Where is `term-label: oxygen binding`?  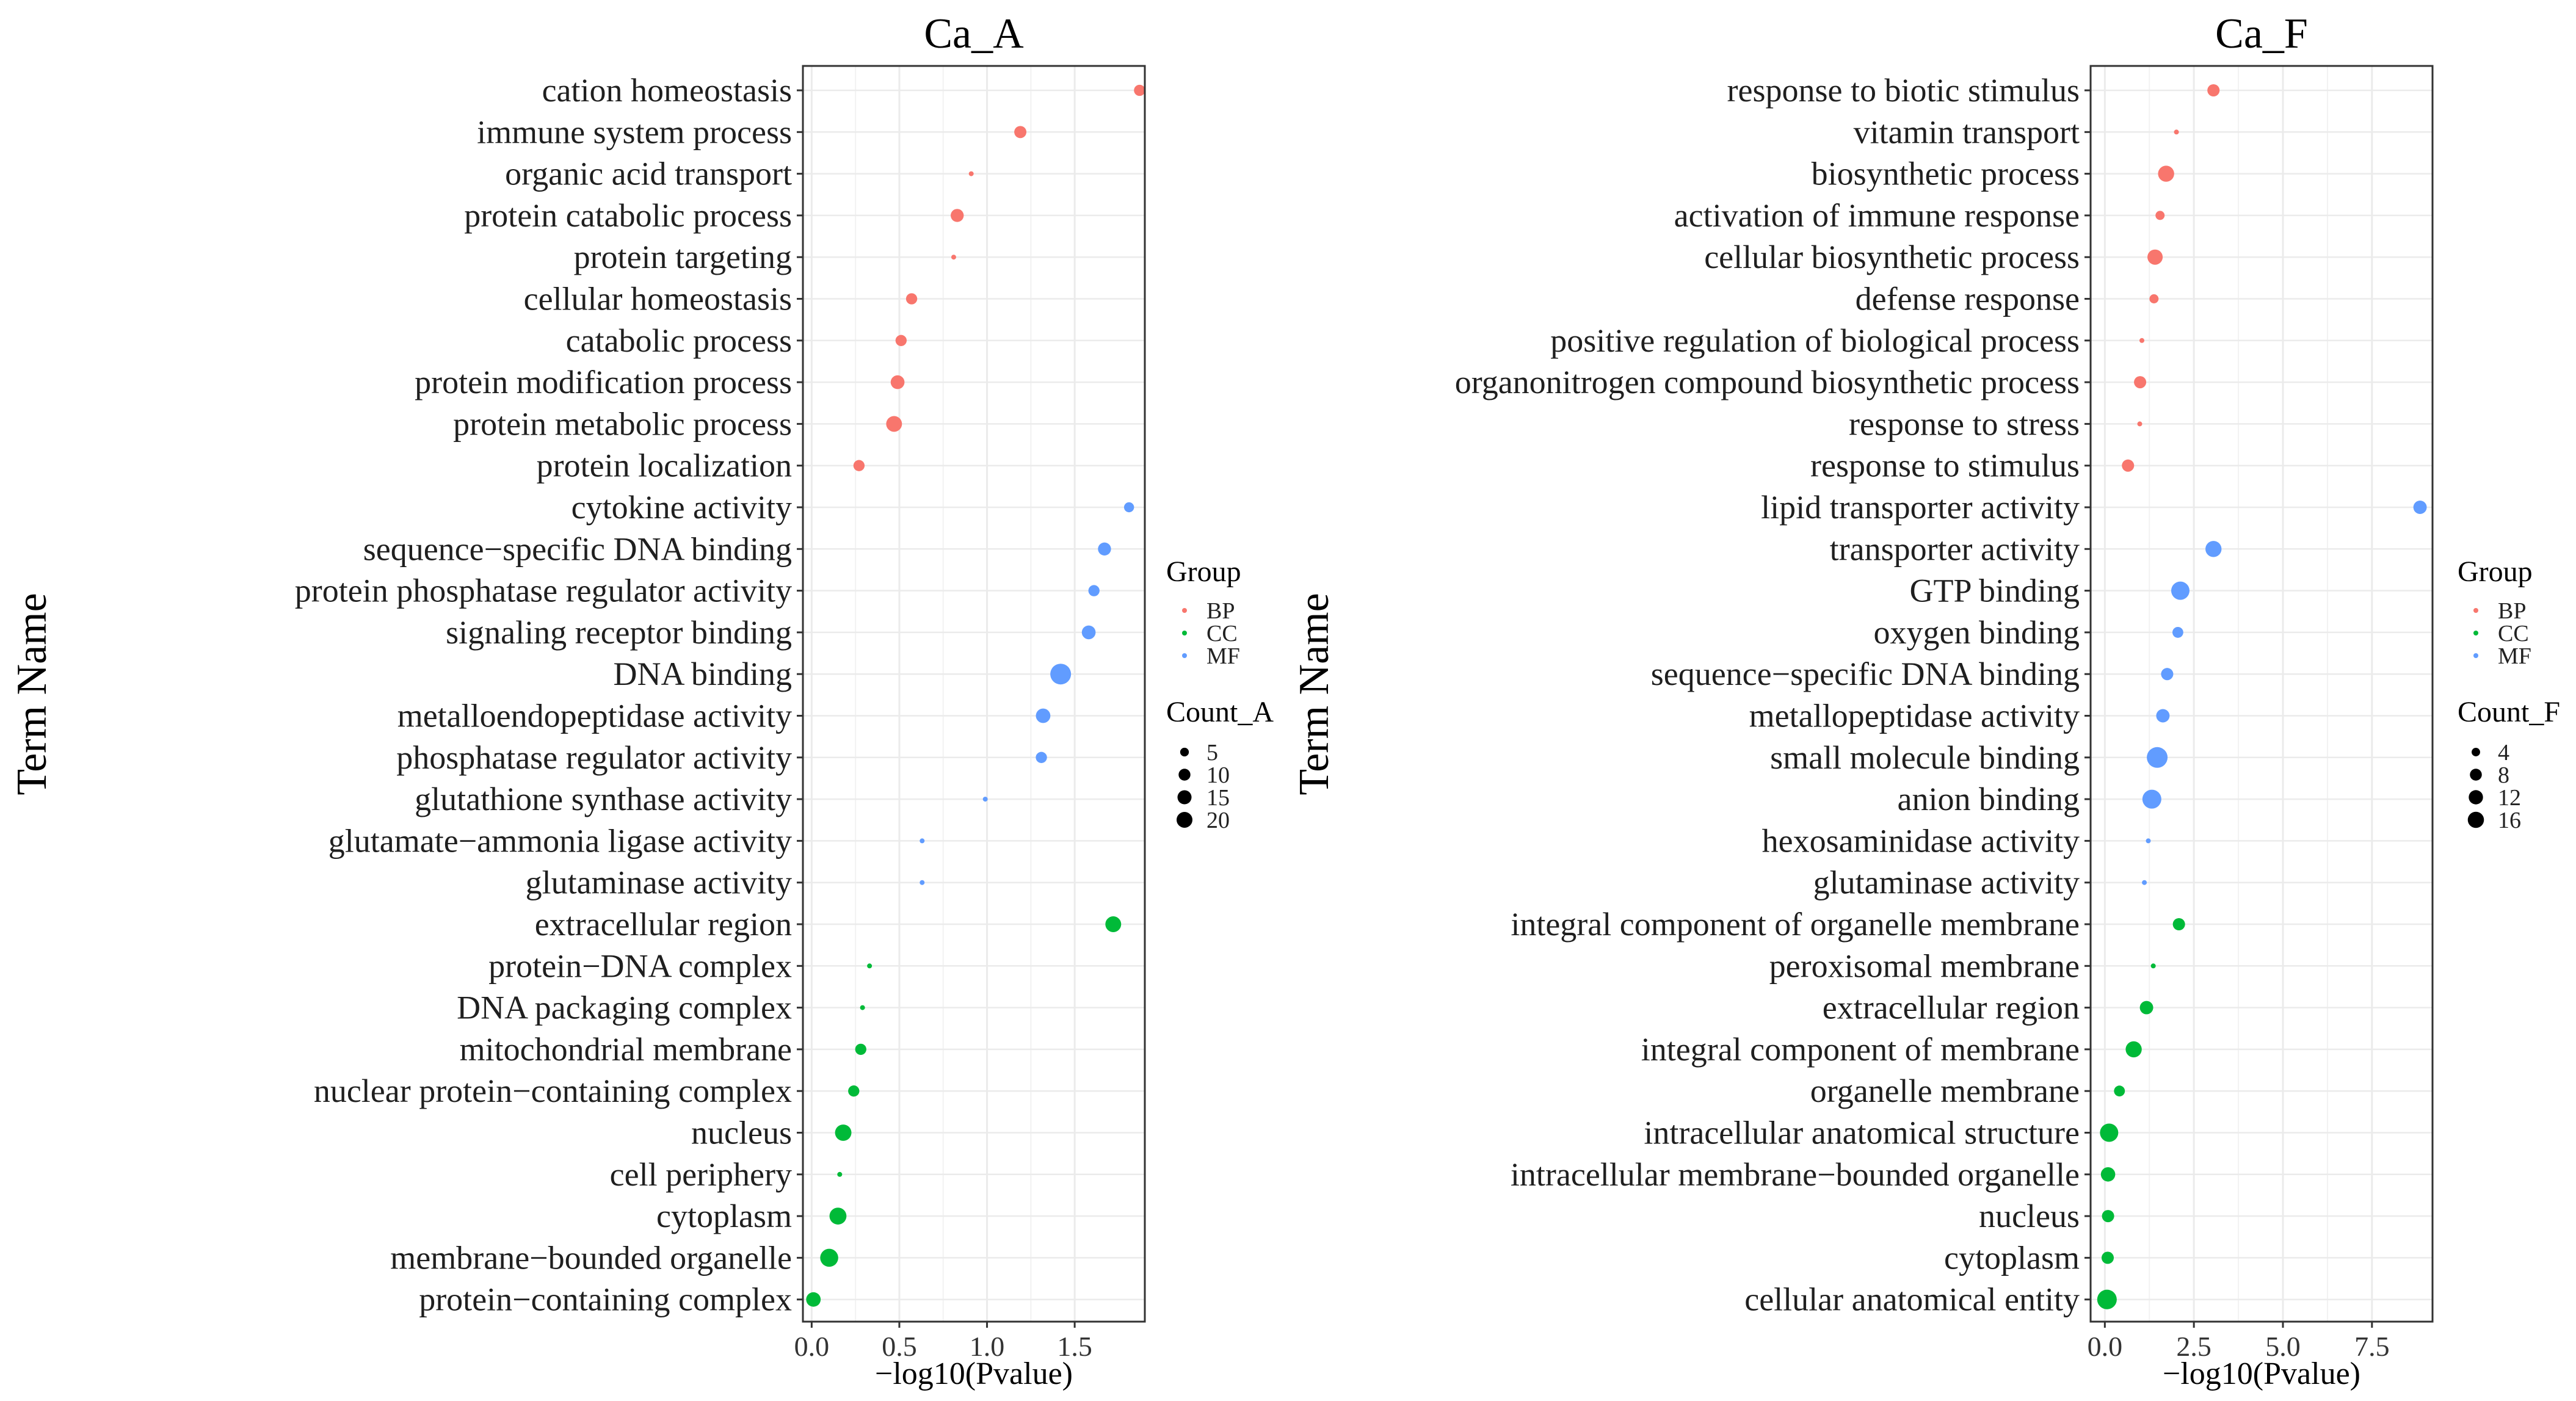 term-label: oxygen binding is located at coordinates (1977, 632).